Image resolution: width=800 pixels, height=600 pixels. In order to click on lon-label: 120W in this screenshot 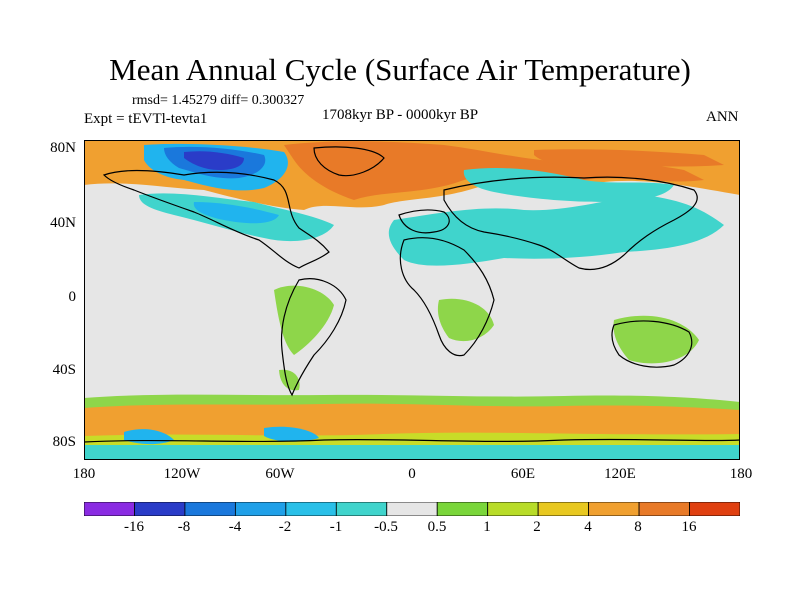, I will do `click(182, 474)`.